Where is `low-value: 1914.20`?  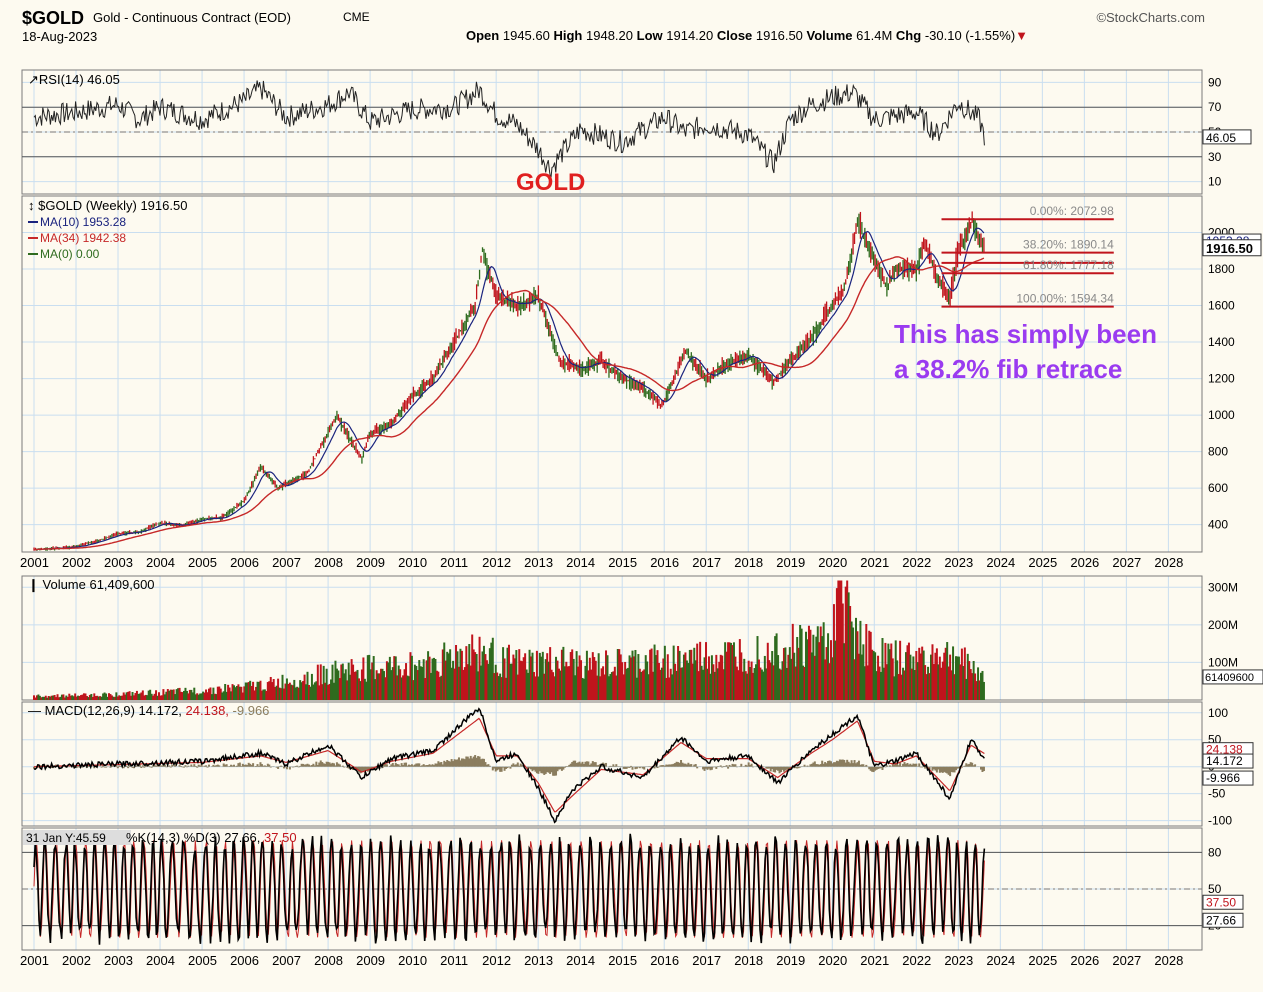 low-value: 1914.20 is located at coordinates (690, 35).